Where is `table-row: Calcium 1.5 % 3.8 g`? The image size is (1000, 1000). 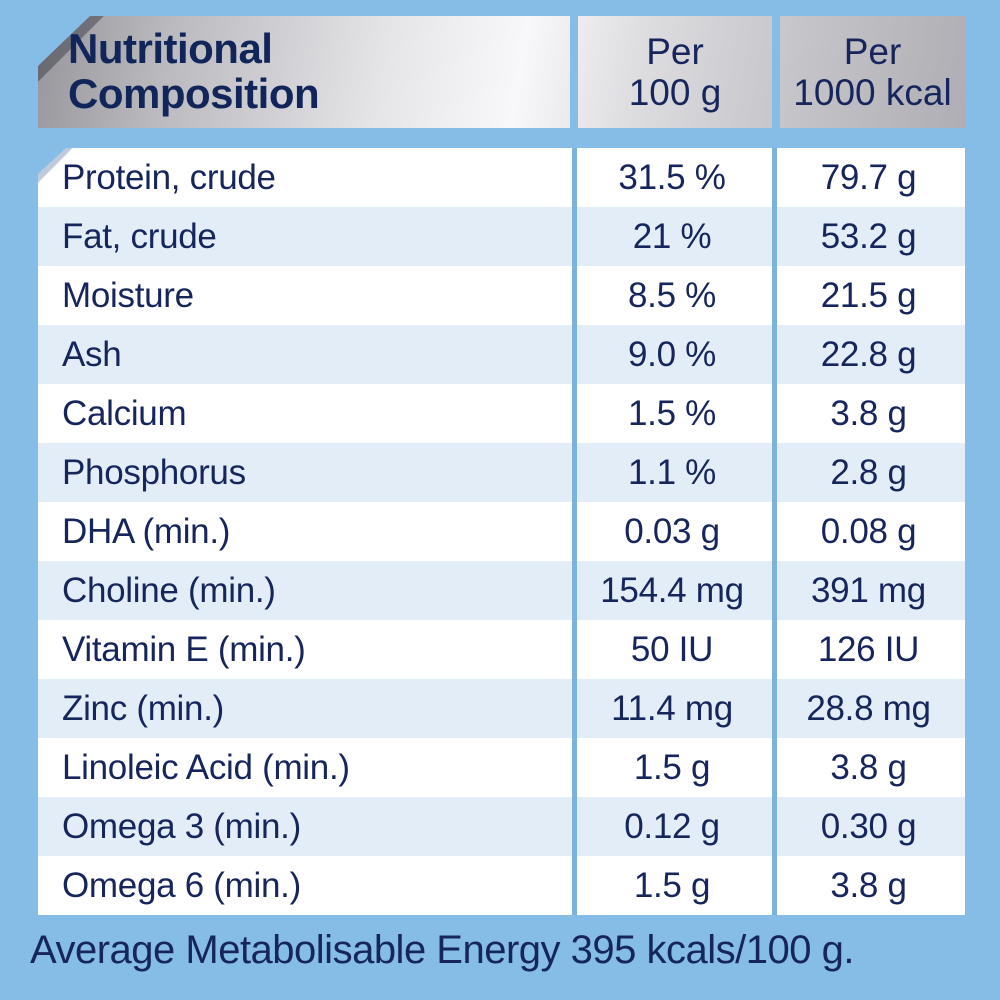
table-row: Calcium 1.5 % 3.8 g is located at coordinates (501, 413).